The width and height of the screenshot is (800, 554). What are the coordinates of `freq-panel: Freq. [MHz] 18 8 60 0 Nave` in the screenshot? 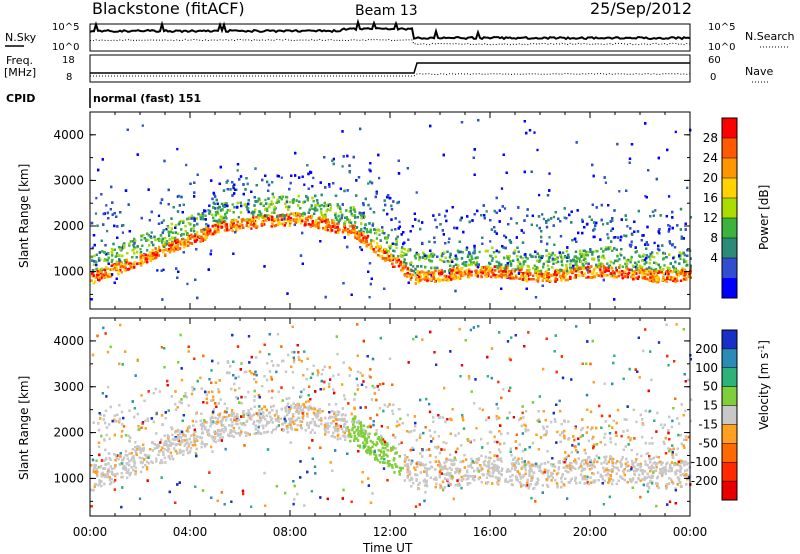 It's located at (388, 68).